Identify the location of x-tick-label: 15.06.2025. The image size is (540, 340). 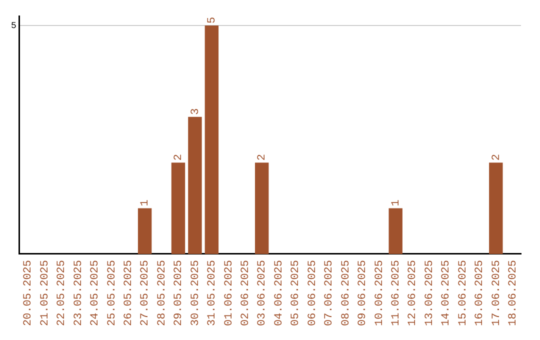
(463, 293).